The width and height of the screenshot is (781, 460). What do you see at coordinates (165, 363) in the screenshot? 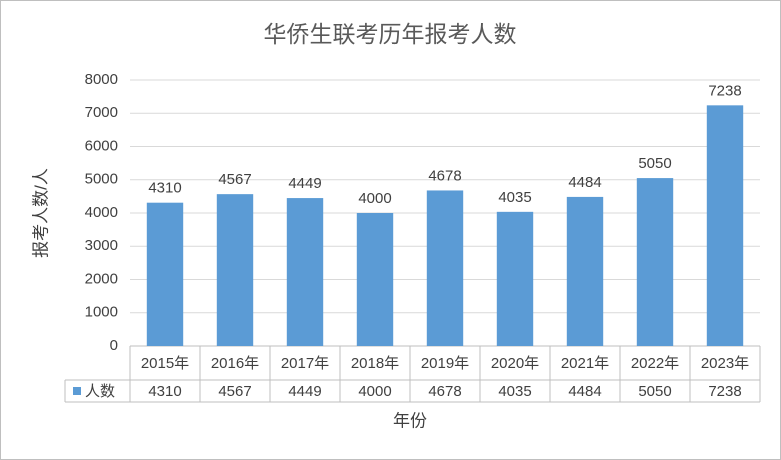
I see `x-tick-label: 2015年` at bounding box center [165, 363].